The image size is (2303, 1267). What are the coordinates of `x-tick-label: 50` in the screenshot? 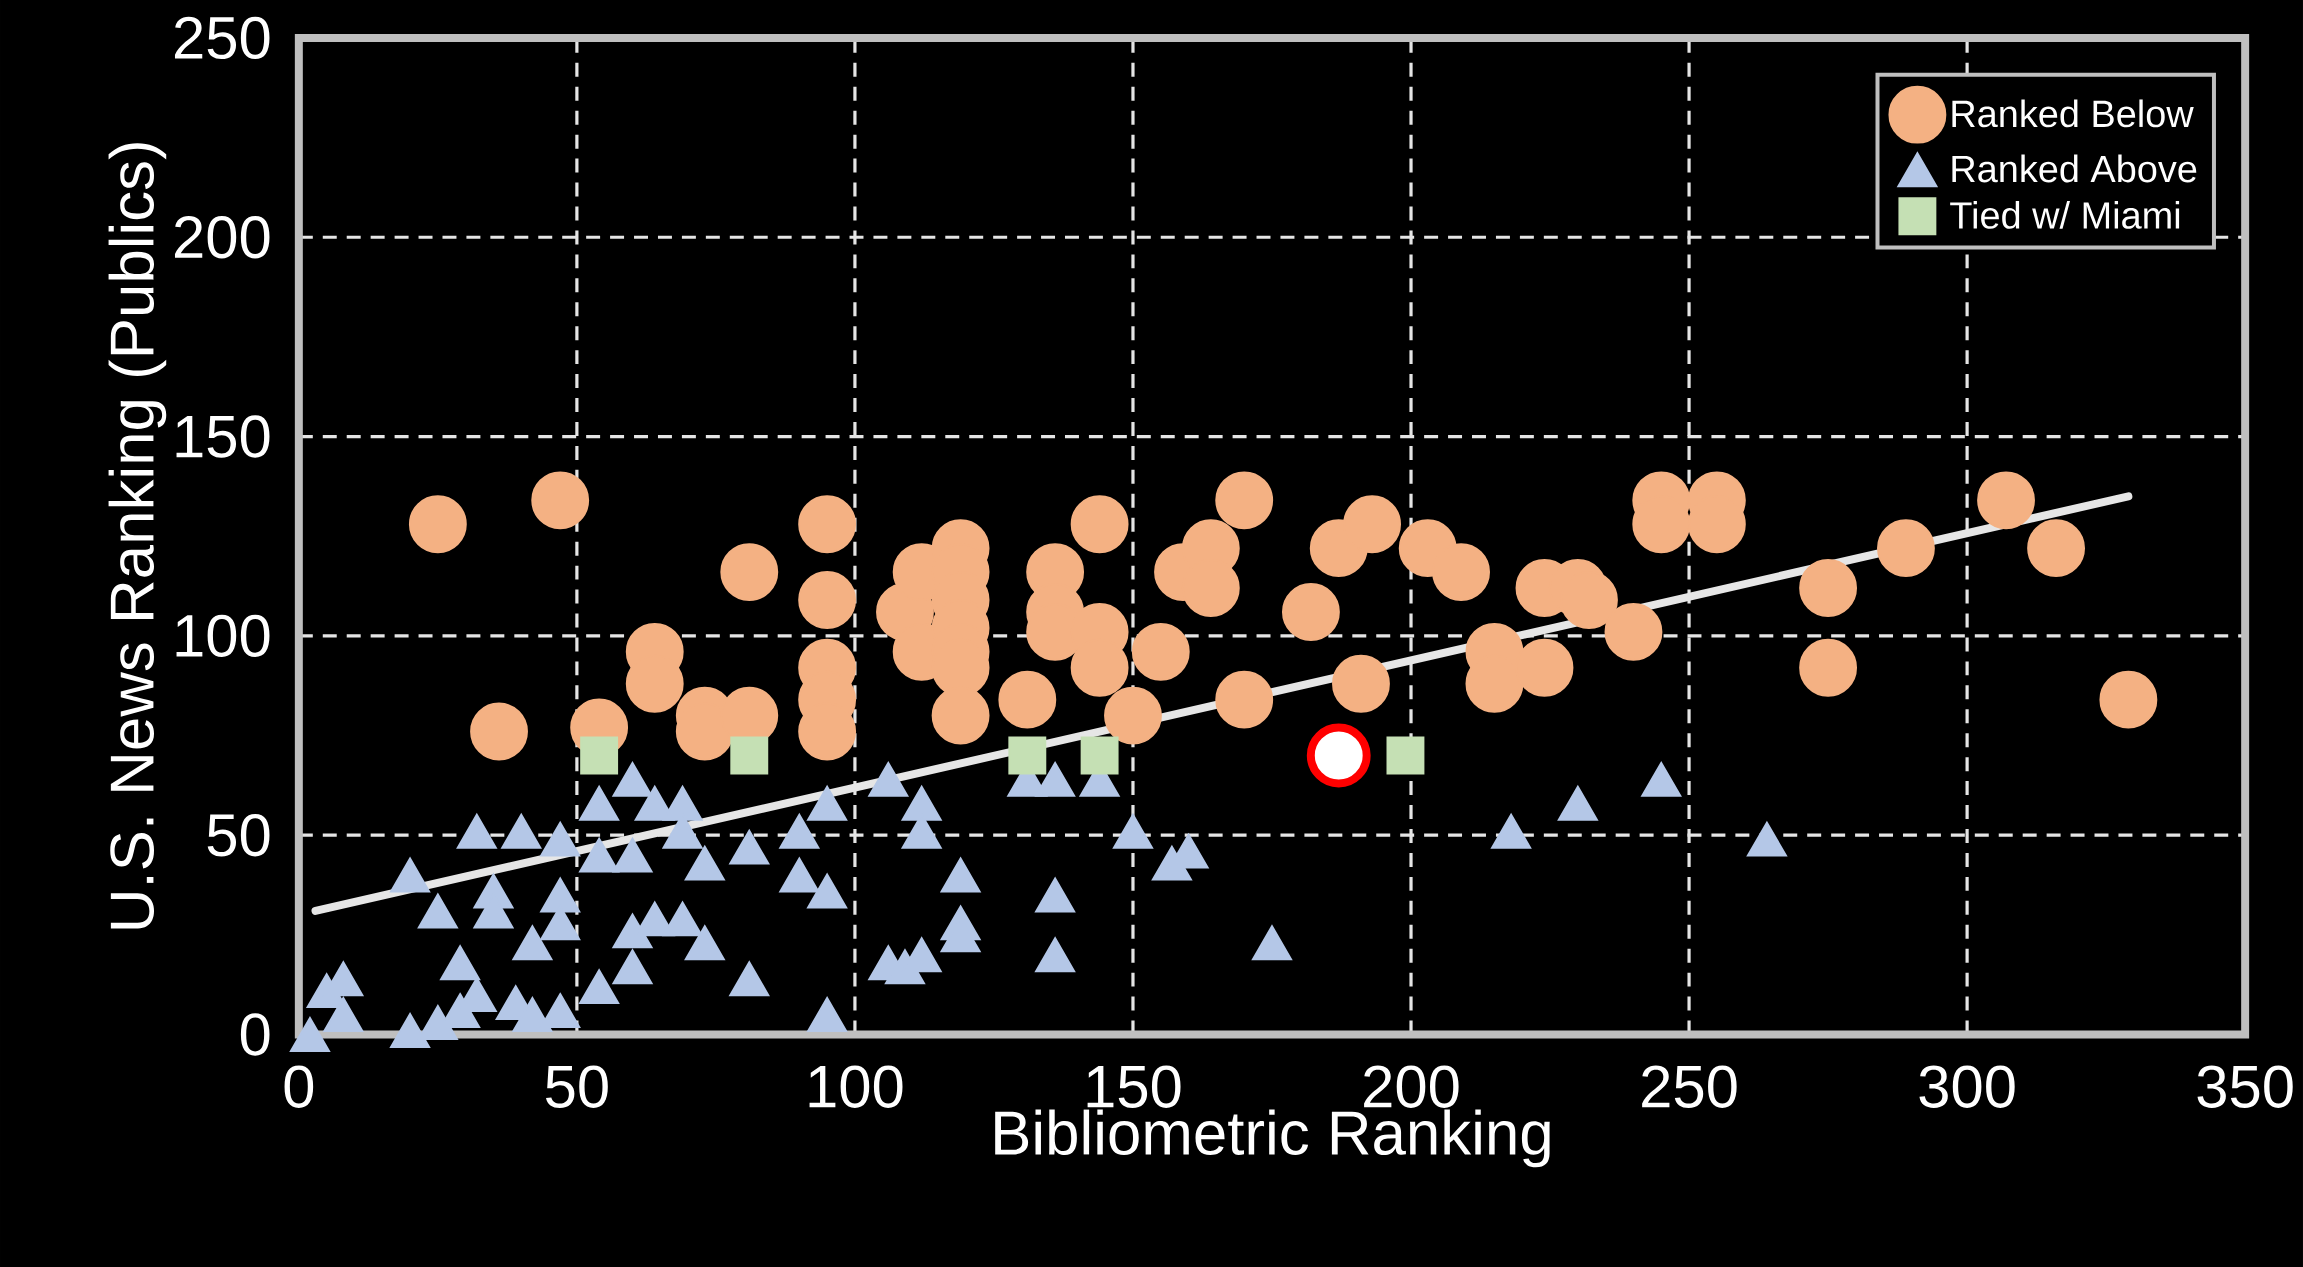 It's located at (577, 1086).